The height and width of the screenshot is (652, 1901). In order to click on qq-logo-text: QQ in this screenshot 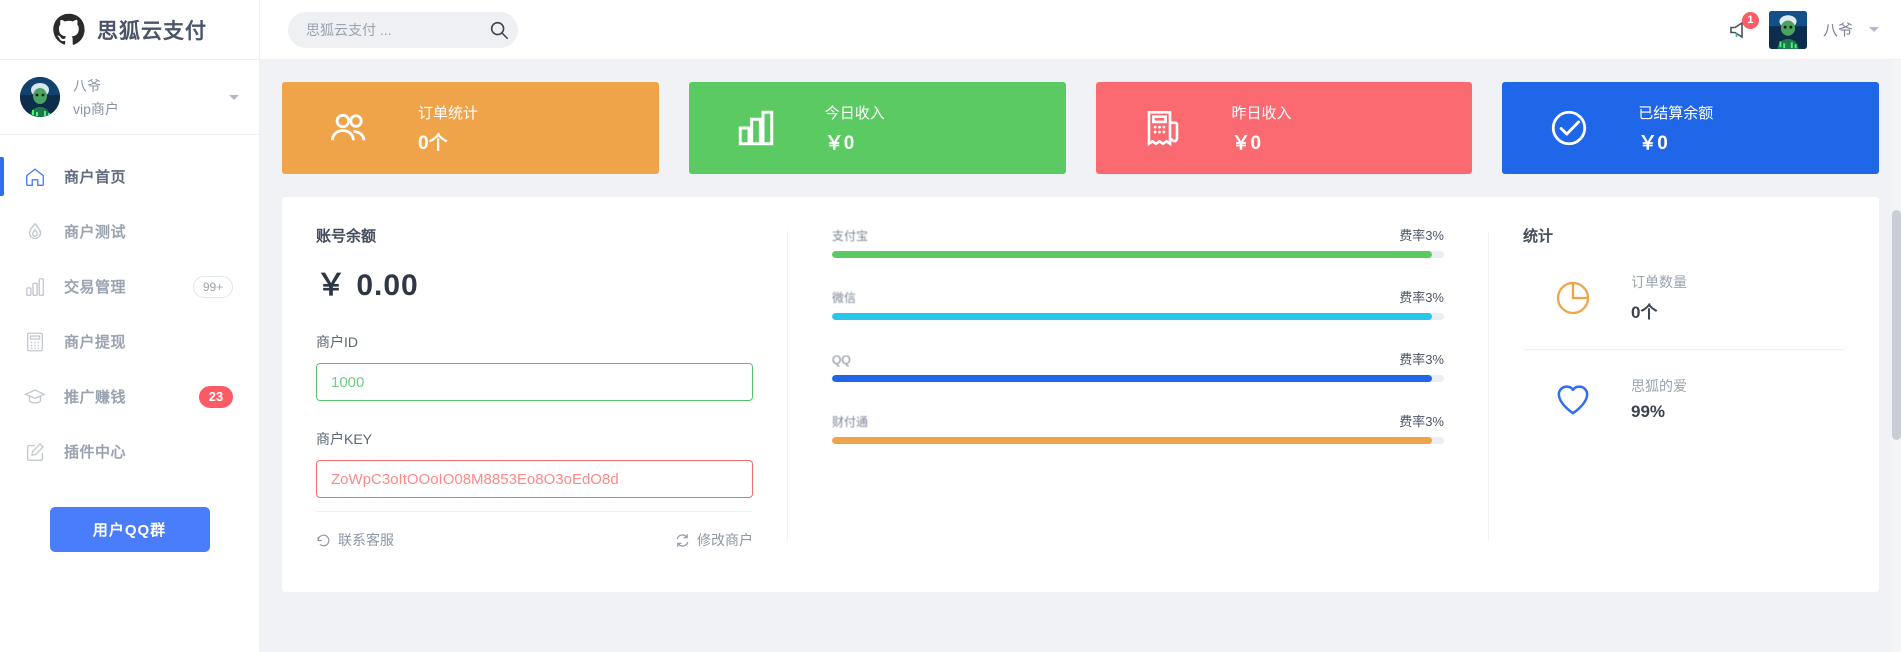, I will do `click(841, 360)`.